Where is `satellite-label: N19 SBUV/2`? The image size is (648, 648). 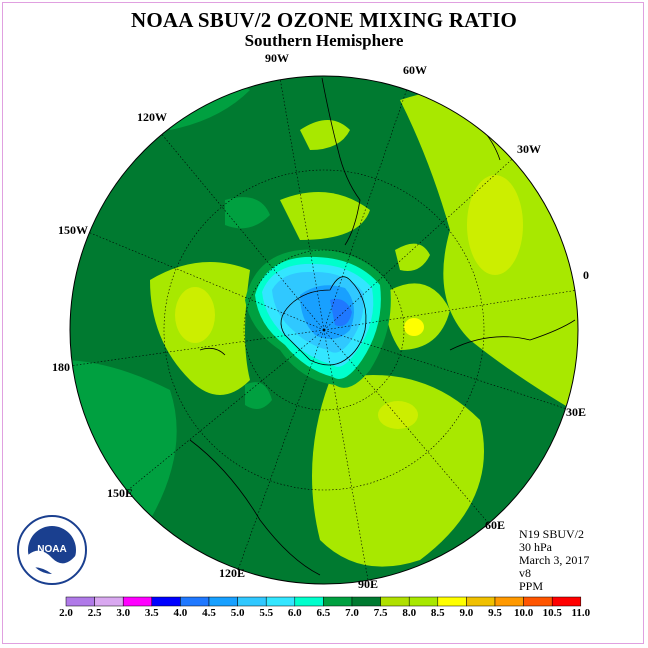 satellite-label: N19 SBUV/2 is located at coordinates (552, 534).